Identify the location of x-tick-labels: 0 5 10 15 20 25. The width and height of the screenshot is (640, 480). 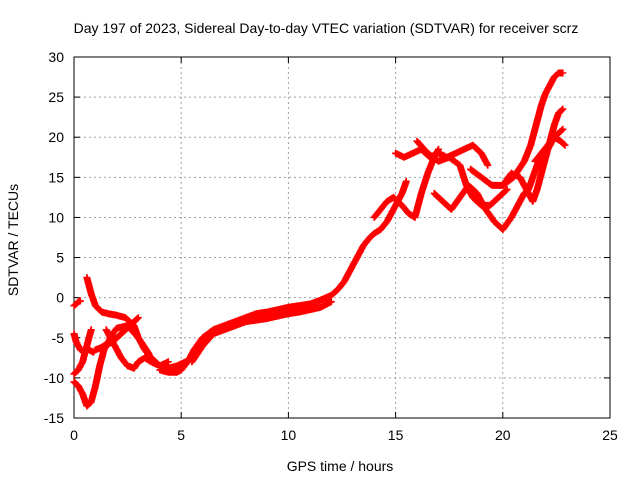
(344, 435).